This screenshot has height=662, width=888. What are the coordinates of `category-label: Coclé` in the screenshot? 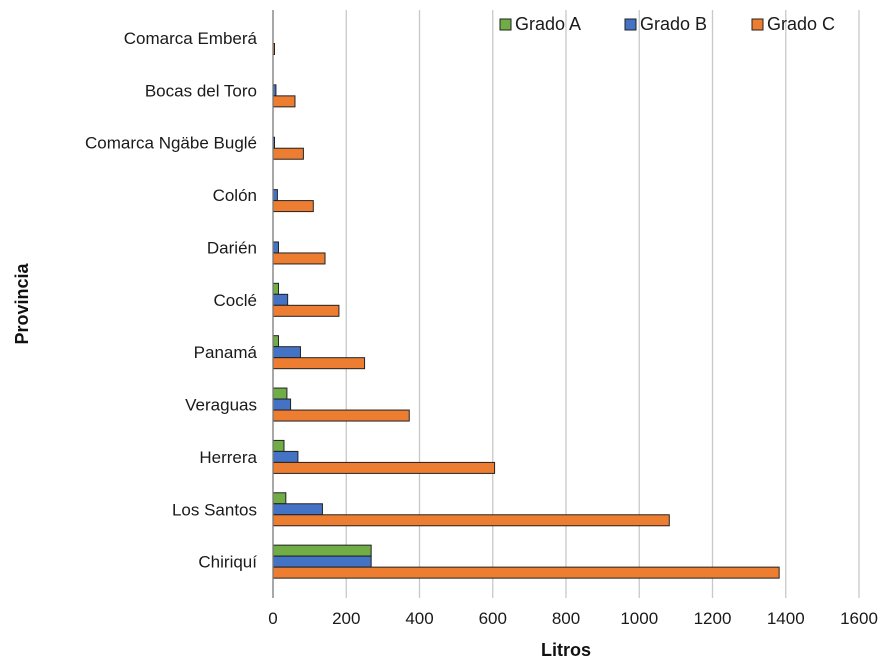 It's located at (235, 300).